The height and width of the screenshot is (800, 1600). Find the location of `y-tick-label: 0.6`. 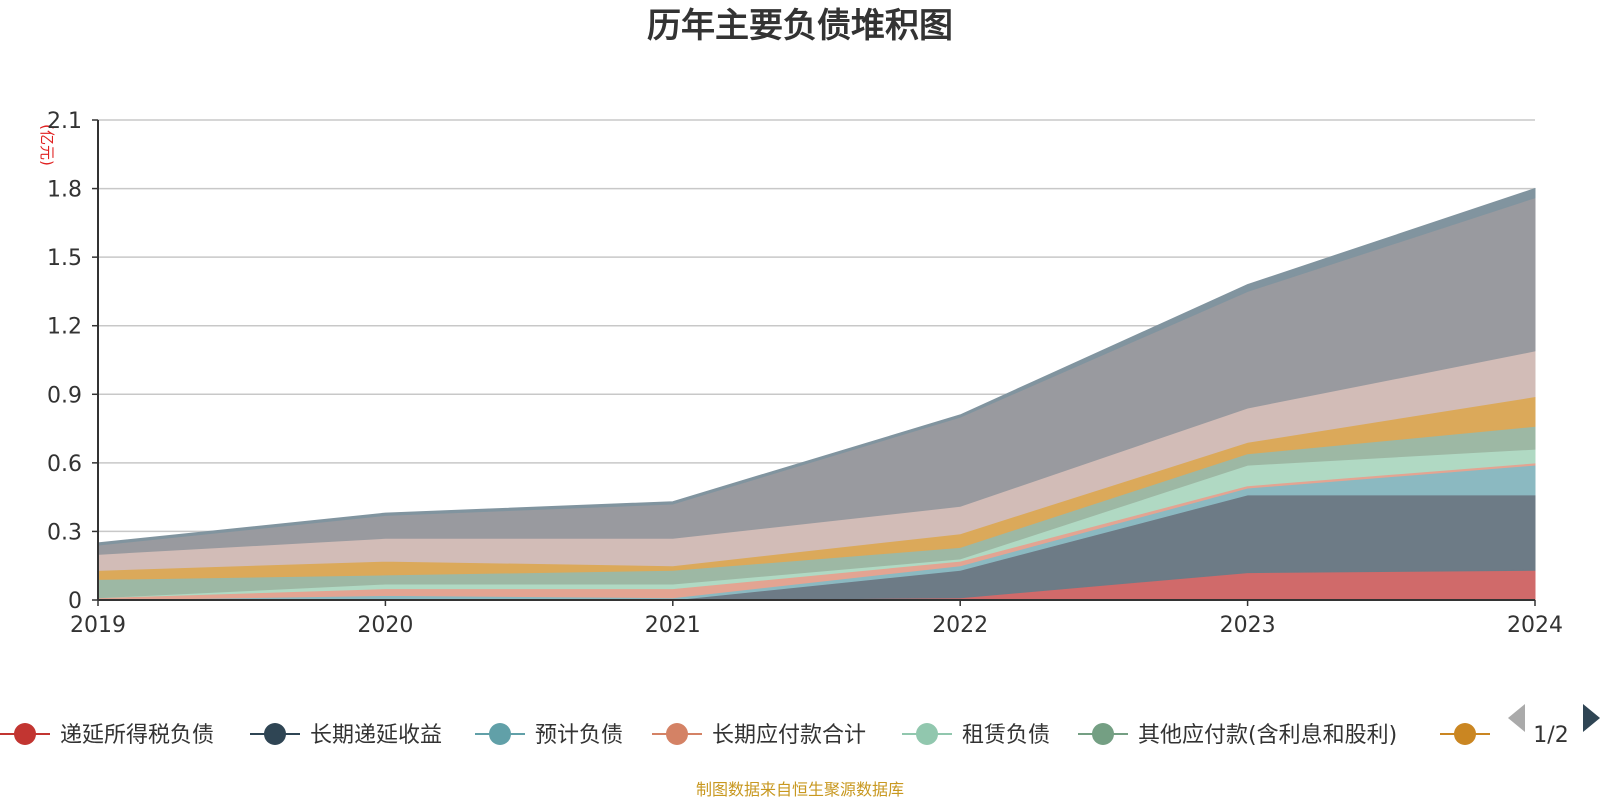

y-tick-label: 0.6 is located at coordinates (64, 464).